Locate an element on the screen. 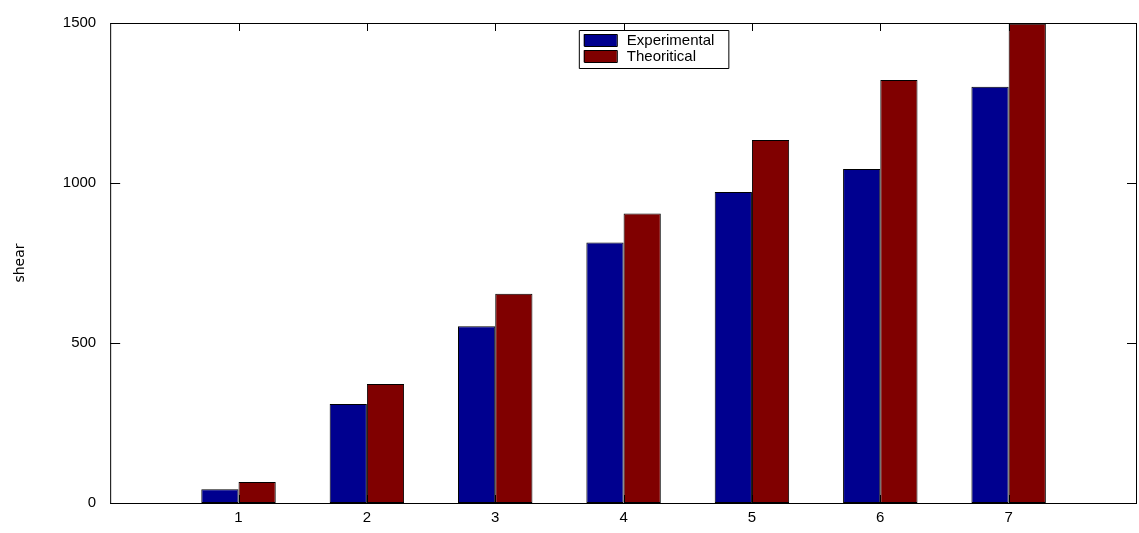 The height and width of the screenshot is (533, 1139). legend-label: Theoritical is located at coordinates (661, 56).